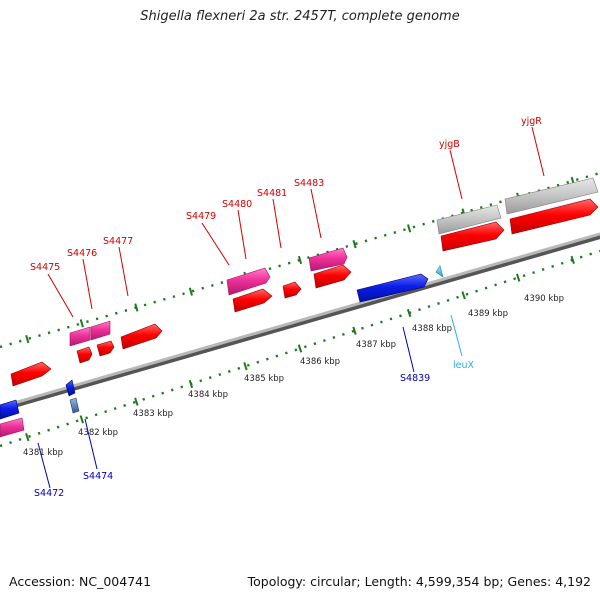 The height and width of the screenshot is (600, 600). I want to click on gene-label-S4481: S4481, so click(272, 193).